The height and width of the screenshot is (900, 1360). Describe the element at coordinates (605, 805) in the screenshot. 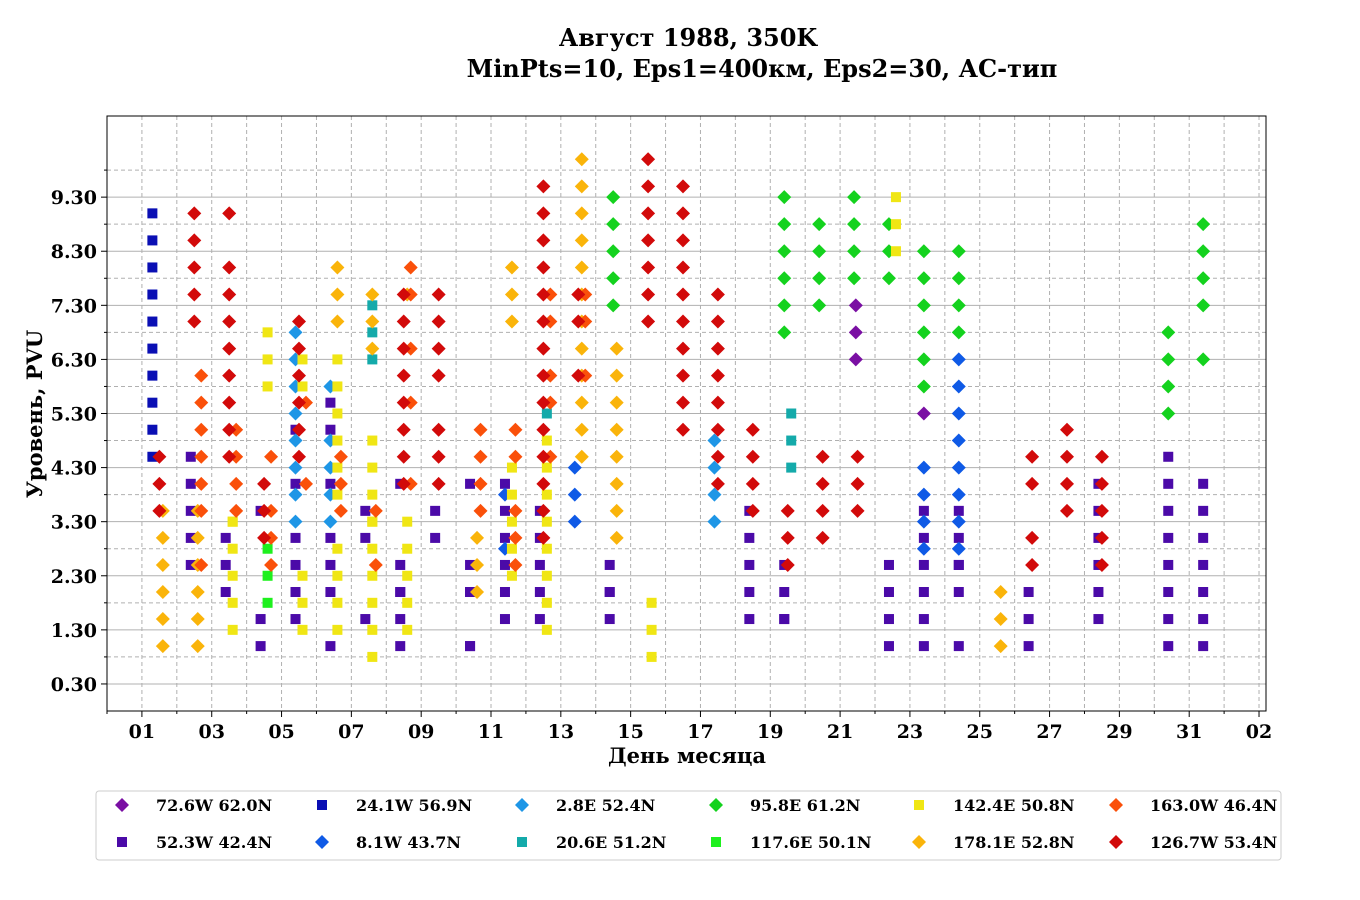

I see `legend-label: 2.8E 52.4N` at that location.